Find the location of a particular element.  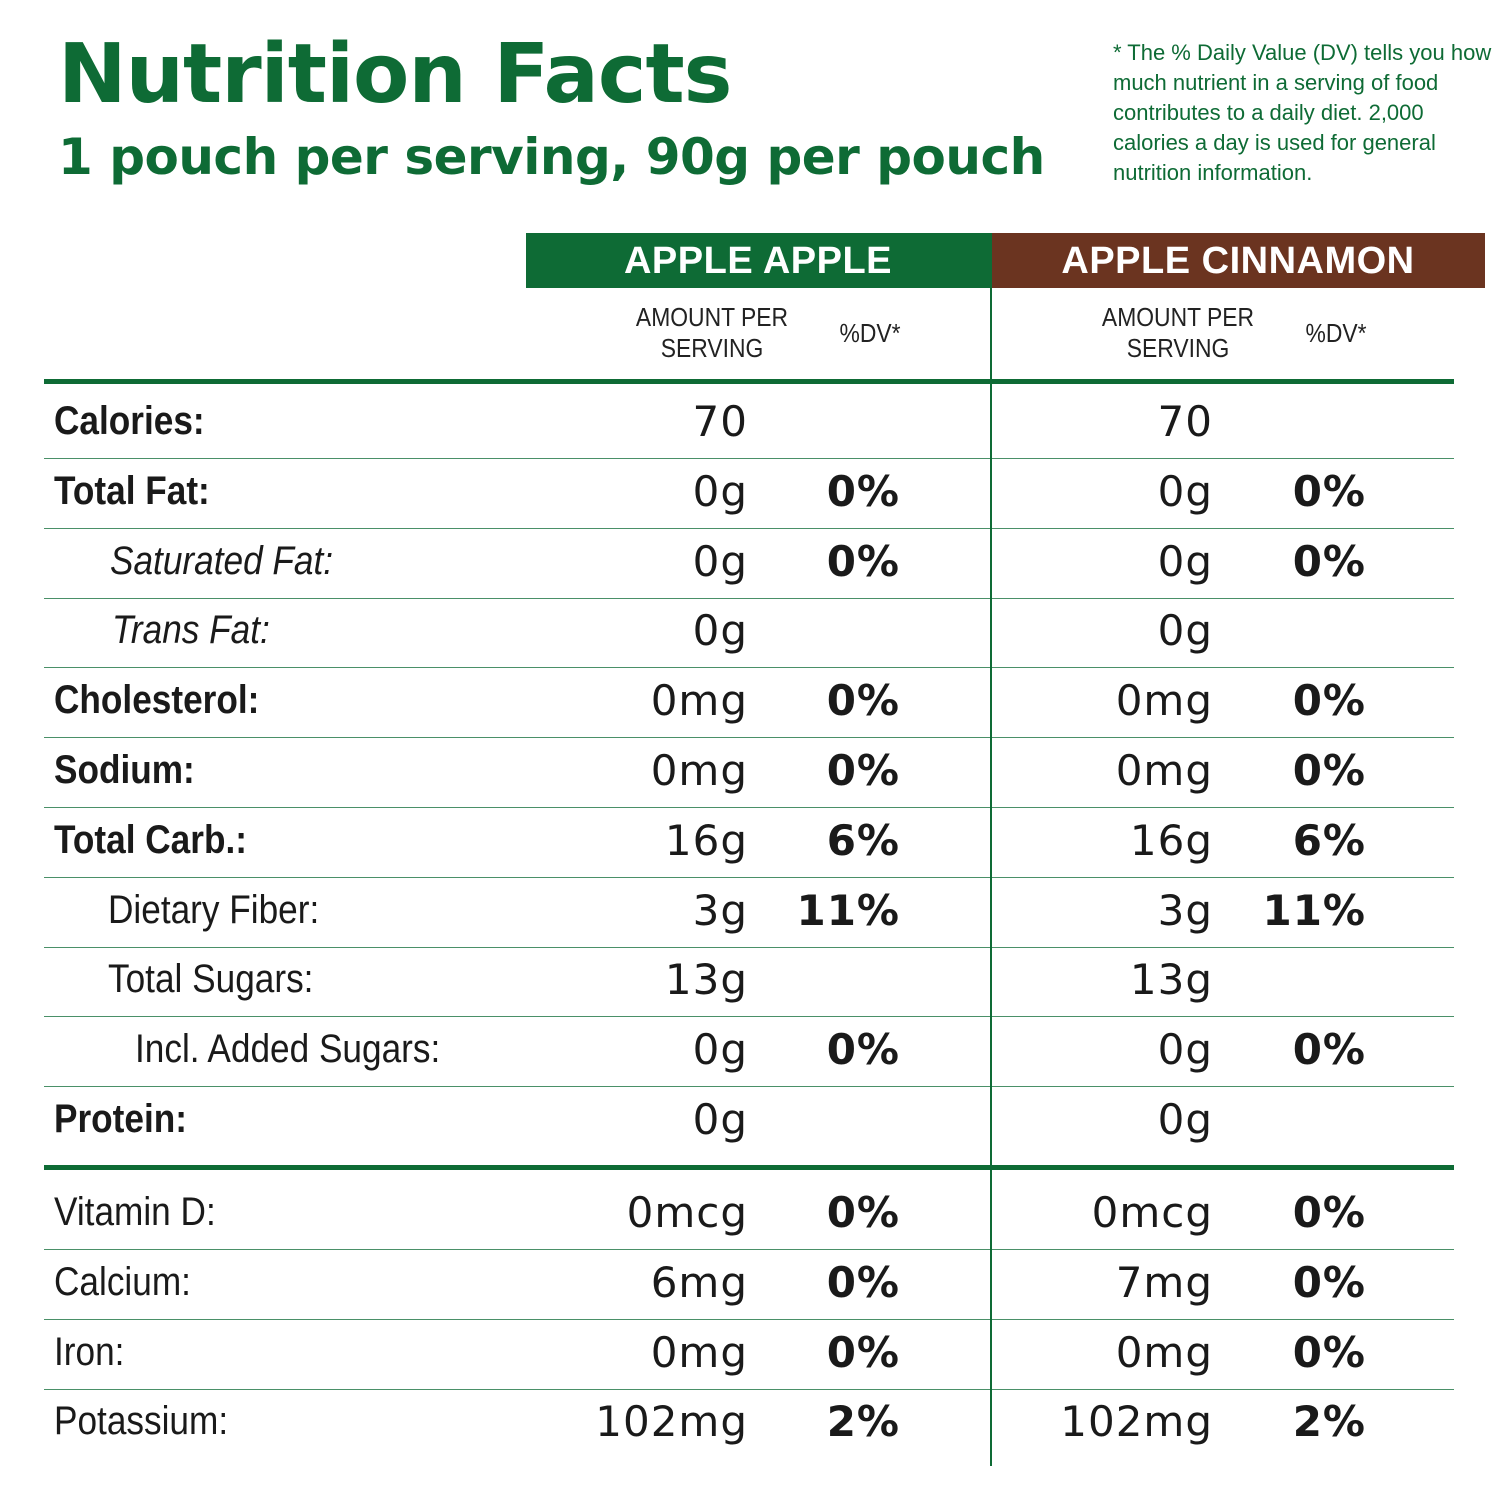

nutrient-label: Potassium: is located at coordinates (141, 1421).